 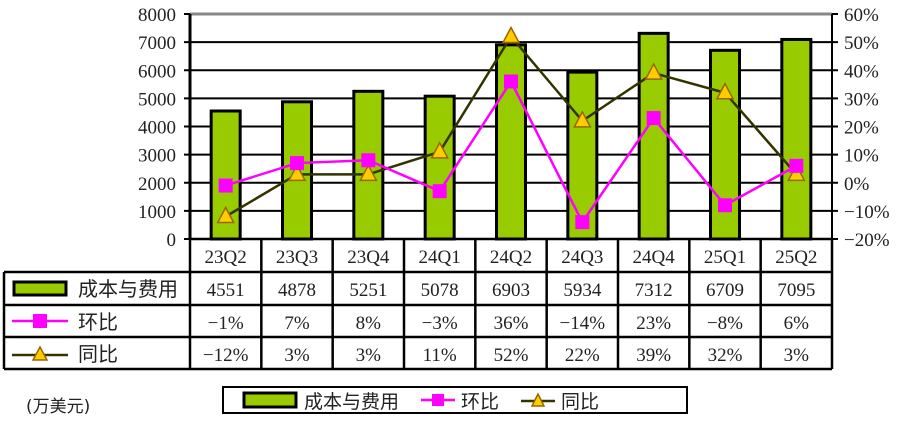 What do you see at coordinates (157, 128) in the screenshot?
I see `left-axis-tick: 4000` at bounding box center [157, 128].